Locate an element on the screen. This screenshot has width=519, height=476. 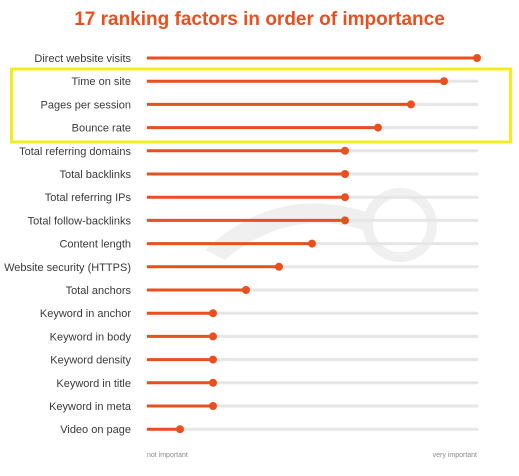
logo-watermark is located at coordinates (321, 225).